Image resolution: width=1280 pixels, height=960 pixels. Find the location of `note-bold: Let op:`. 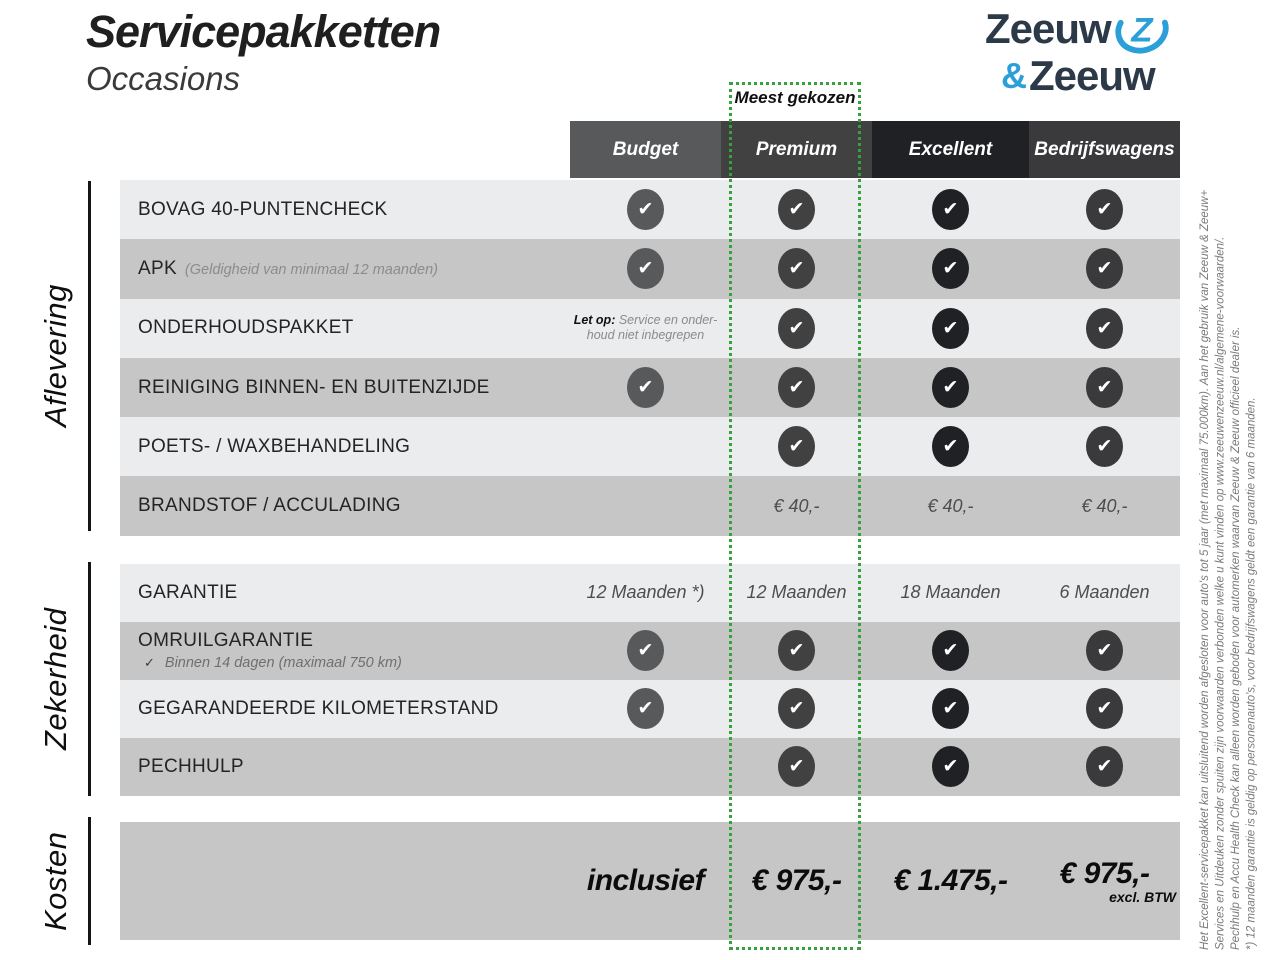

note-bold: Let op: is located at coordinates (596, 320).